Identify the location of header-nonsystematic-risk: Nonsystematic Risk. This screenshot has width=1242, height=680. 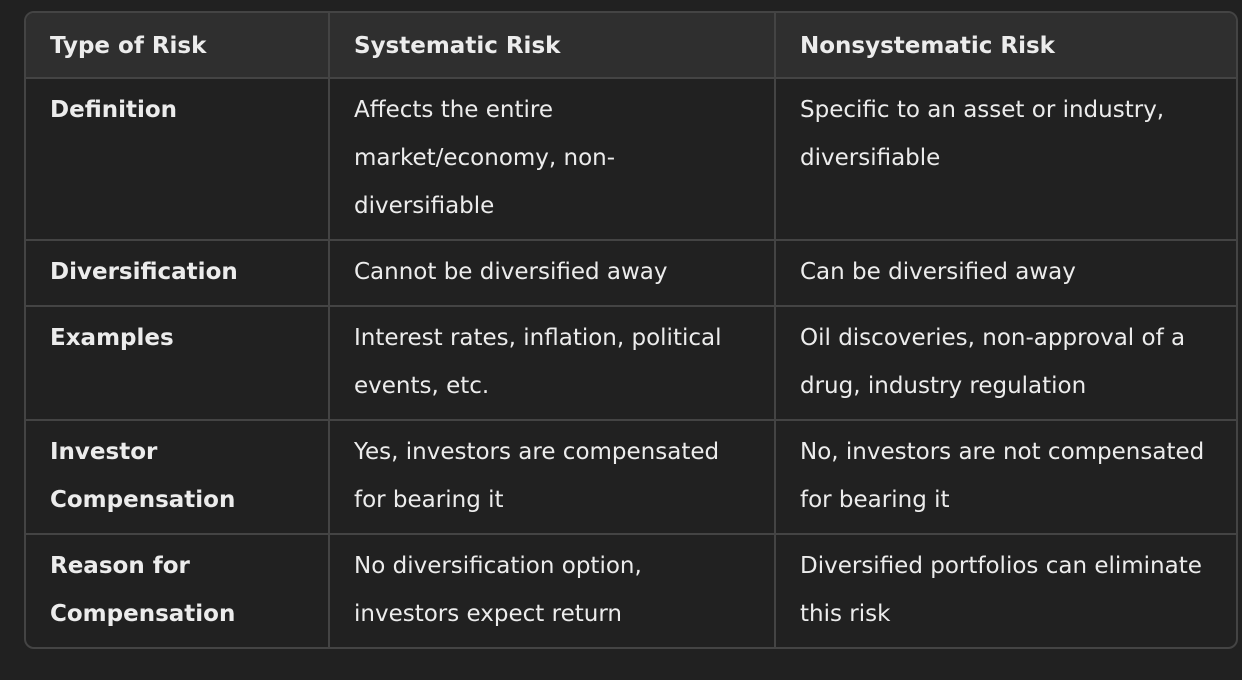
(1005, 46).